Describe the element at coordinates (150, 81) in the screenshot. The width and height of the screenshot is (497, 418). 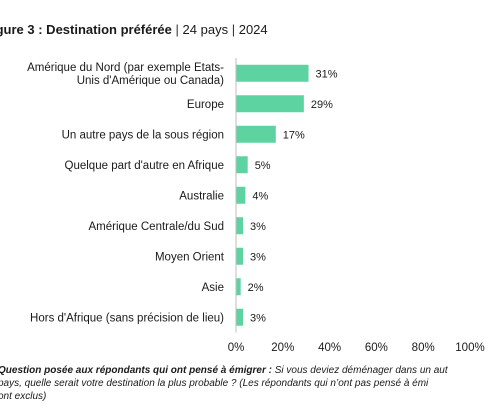
I see `category-label-0-line-1: Unis d'Amérique ou Canada)` at that location.